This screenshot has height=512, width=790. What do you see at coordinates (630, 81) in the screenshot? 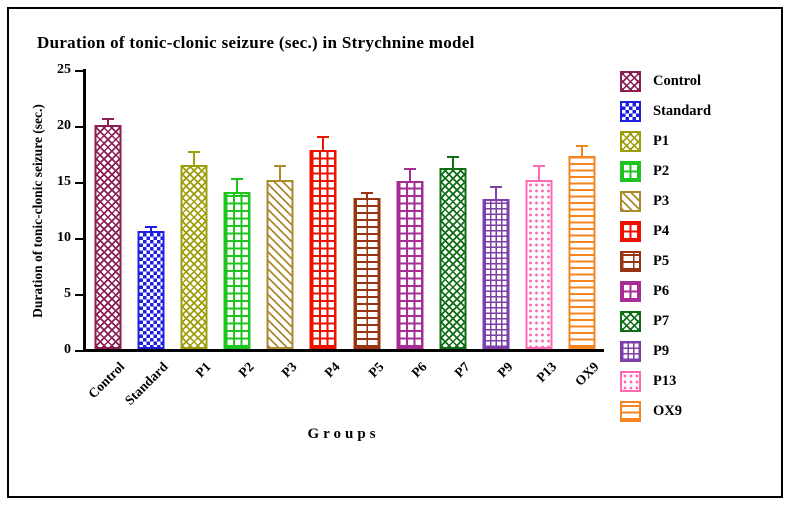
I see `legend-swatch-Control` at bounding box center [630, 81].